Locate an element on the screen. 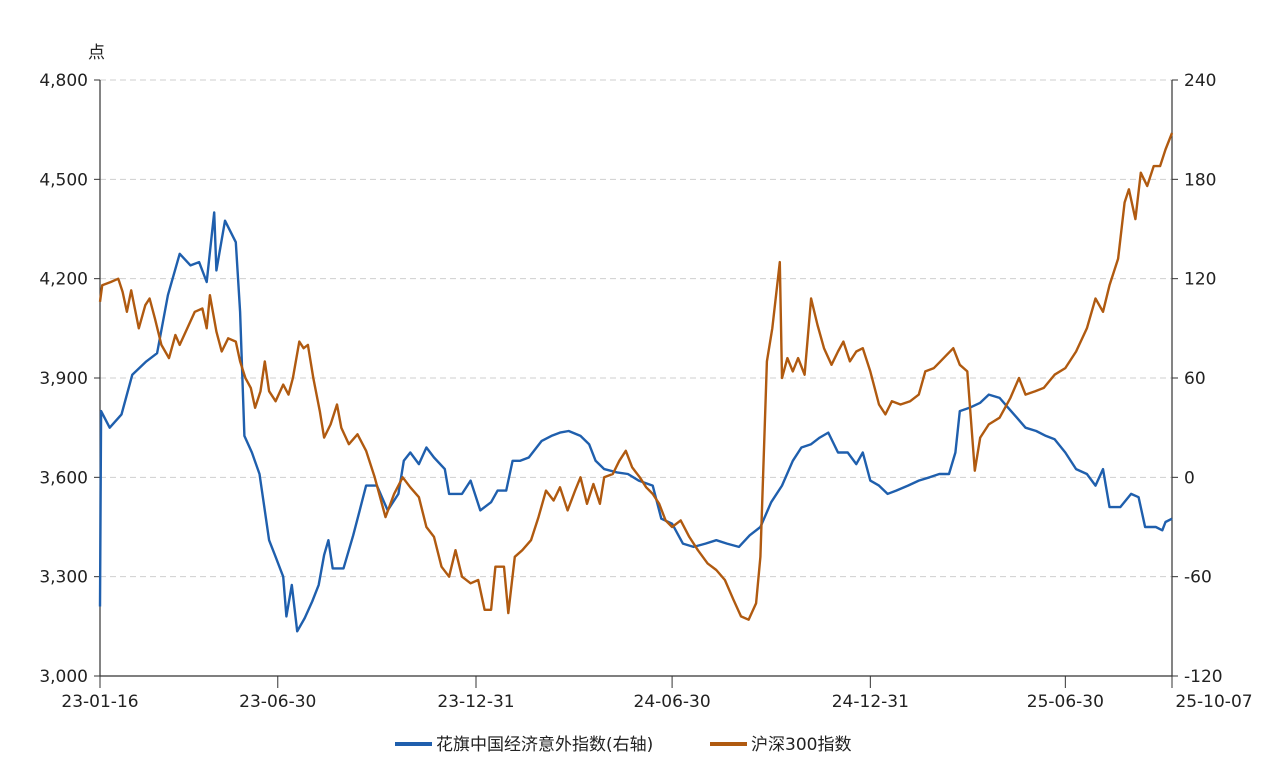 The image size is (1267, 770). right-axis-tick-label: 120 is located at coordinates (1200, 280).